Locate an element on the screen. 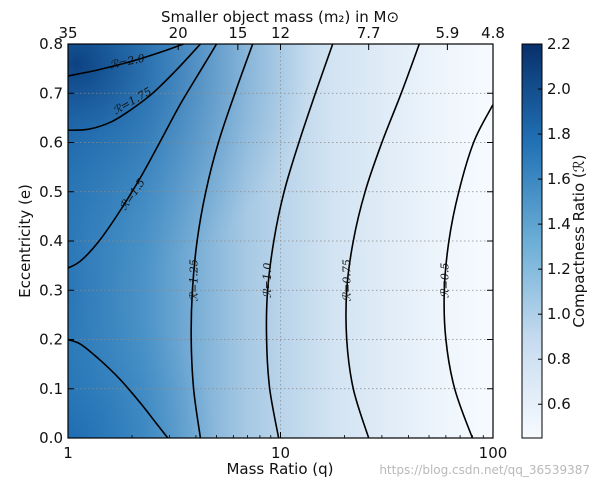  x-axis-label: Mass Ratio (q) is located at coordinates (279, 469).